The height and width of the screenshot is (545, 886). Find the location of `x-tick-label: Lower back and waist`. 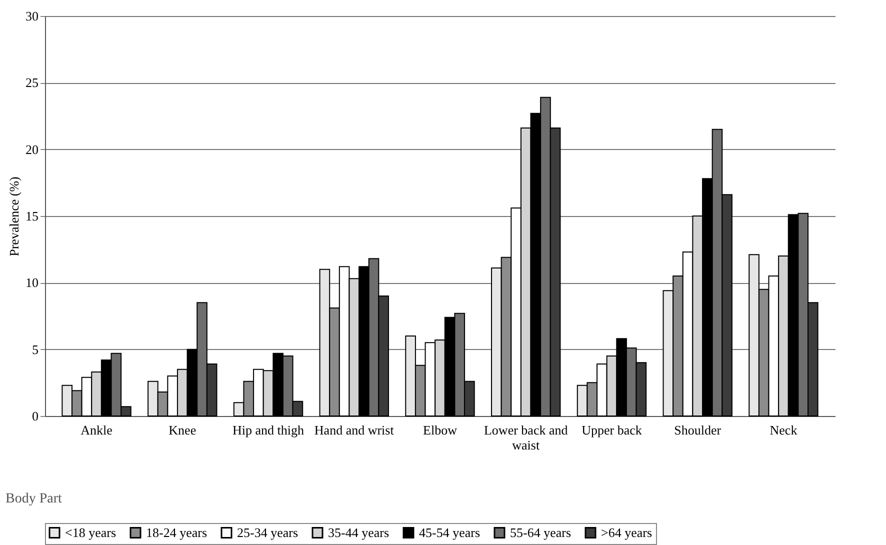

x-tick-label: Lower back and waist is located at coordinates (526, 437).